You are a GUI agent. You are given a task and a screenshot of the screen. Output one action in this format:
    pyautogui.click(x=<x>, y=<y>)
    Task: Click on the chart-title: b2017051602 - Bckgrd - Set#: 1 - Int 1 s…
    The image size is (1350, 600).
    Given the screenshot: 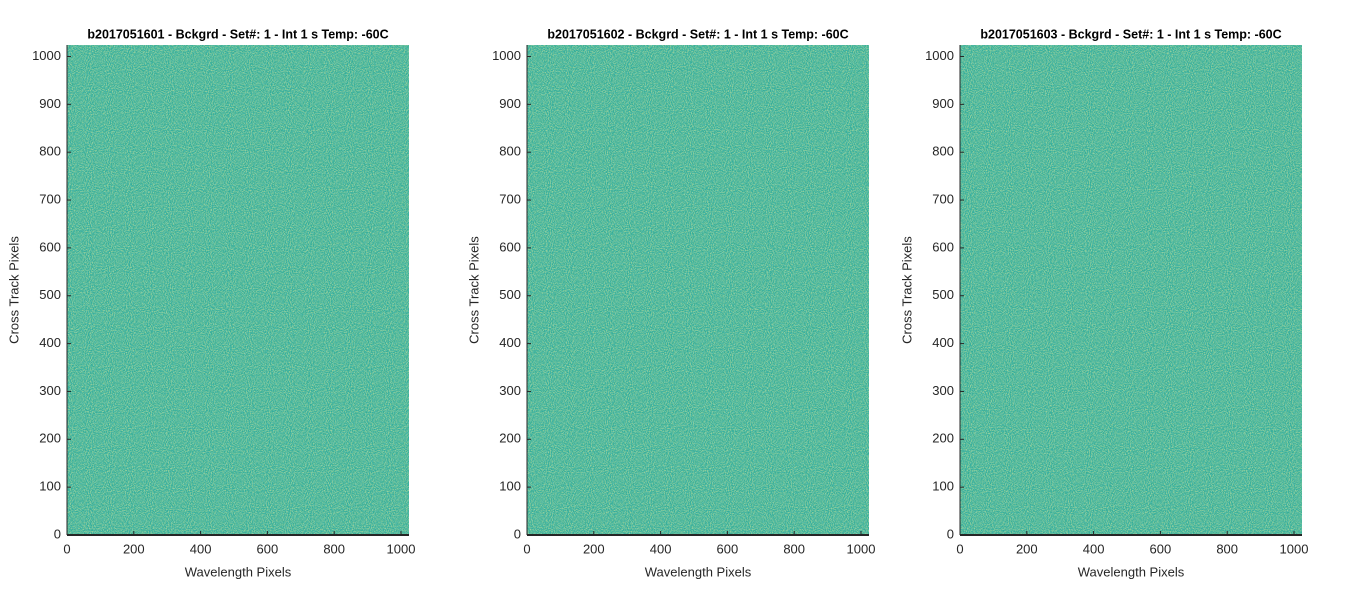 What is the action you would take?
    pyautogui.click(x=697, y=34)
    